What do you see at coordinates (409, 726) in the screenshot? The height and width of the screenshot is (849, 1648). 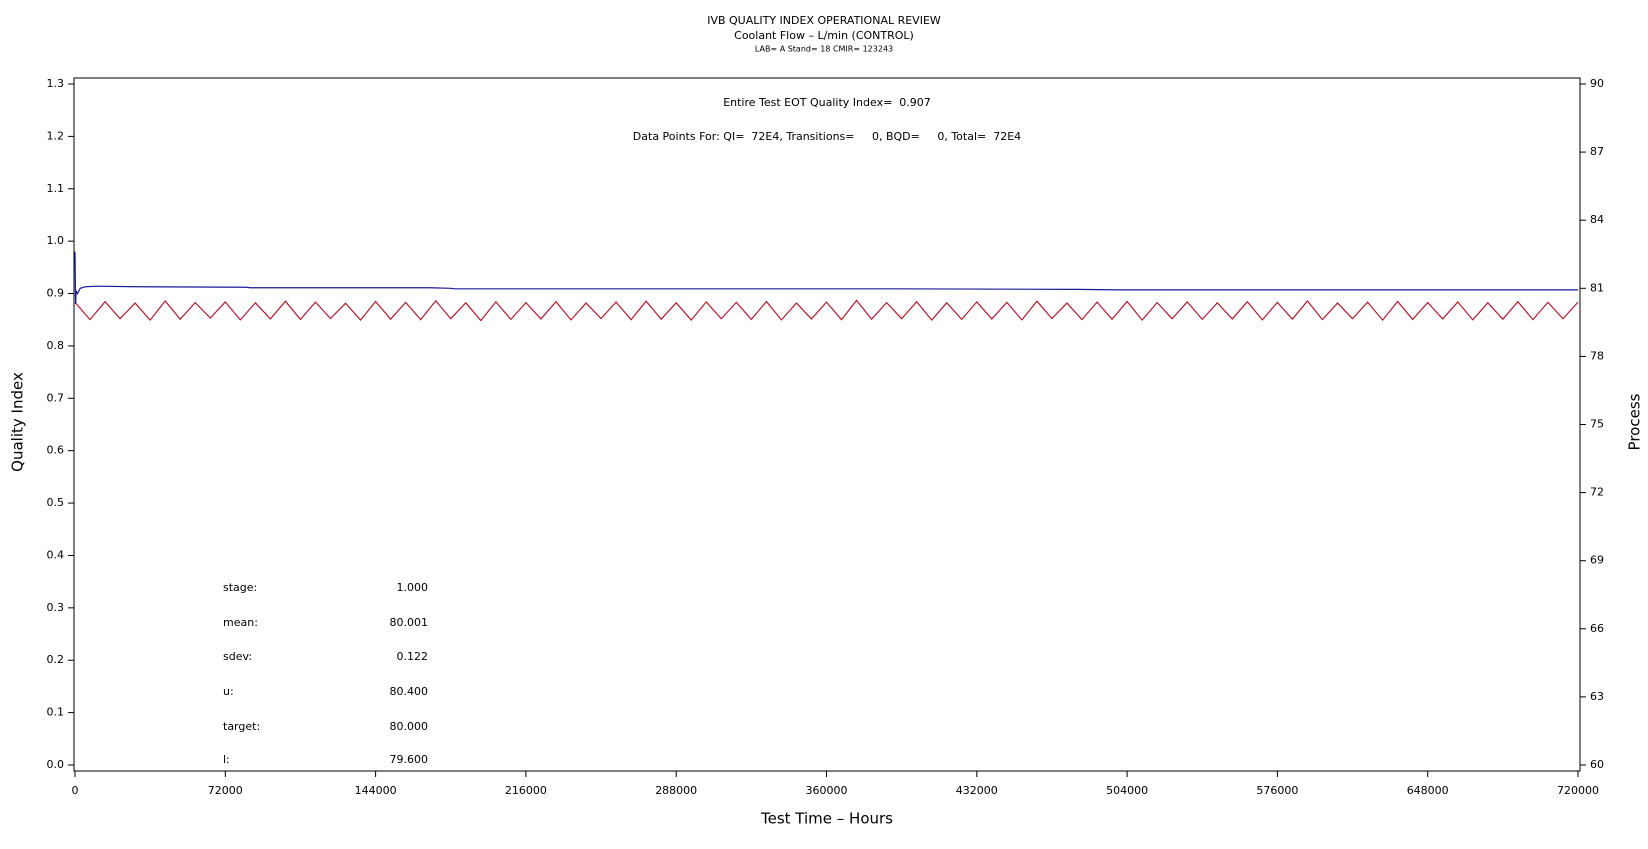 I see `stat-value: 80.000` at bounding box center [409, 726].